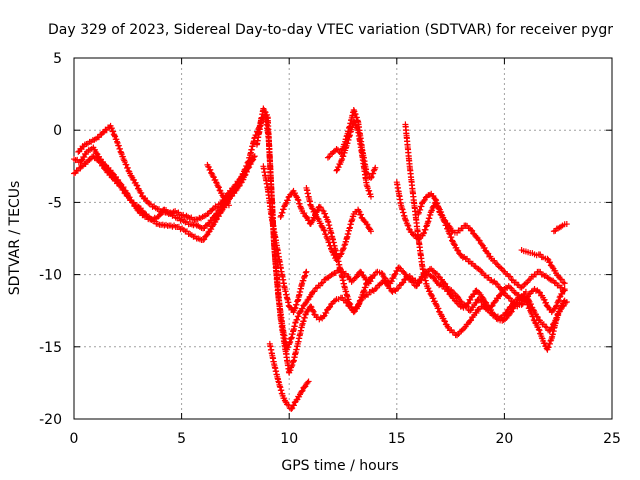 The height and width of the screenshot is (480, 640). Describe the element at coordinates (50, 239) in the screenshot. I see `y-tick-labels: 5 0 -5 -10 -15 -20` at that location.